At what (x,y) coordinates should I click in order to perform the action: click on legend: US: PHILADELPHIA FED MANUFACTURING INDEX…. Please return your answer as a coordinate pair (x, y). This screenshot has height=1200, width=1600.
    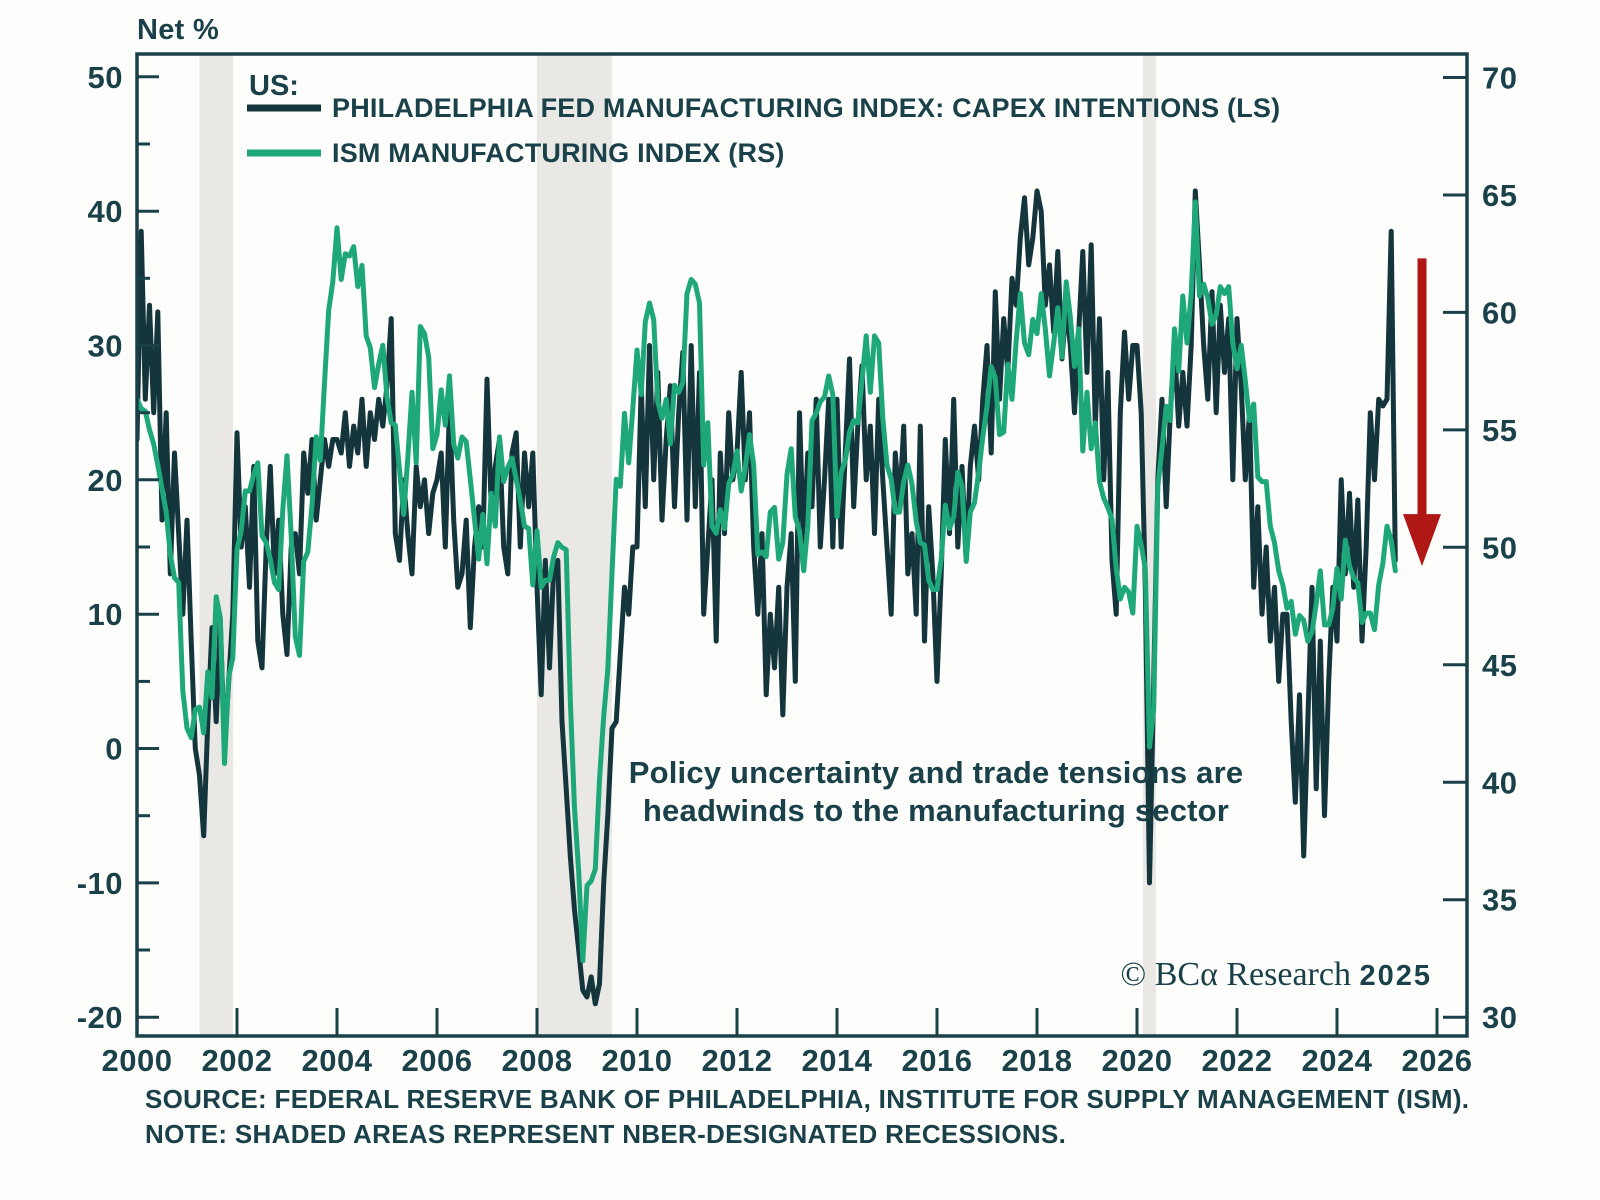
    Looking at the image, I should click on (763, 119).